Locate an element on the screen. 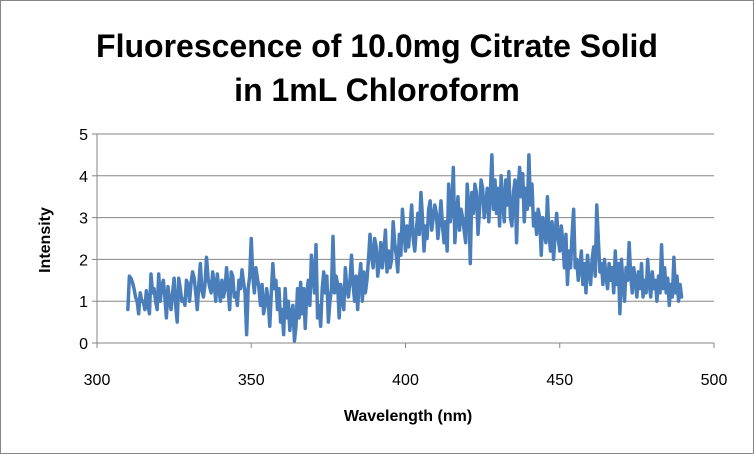 This screenshot has width=754, height=454. x-tick-label: 500 is located at coordinates (714, 380).